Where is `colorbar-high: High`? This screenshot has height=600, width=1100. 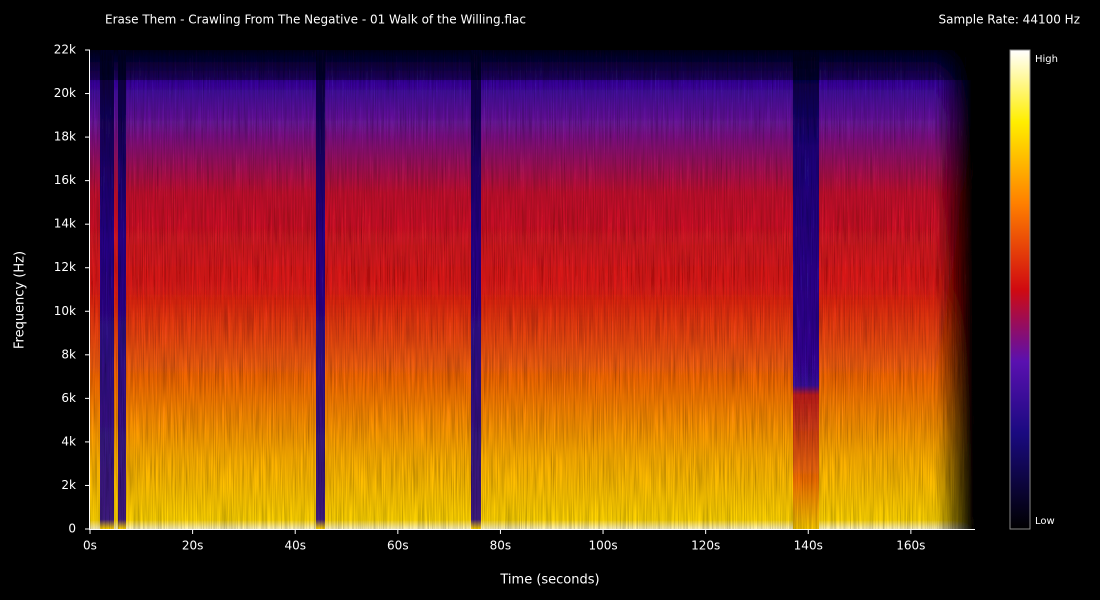 colorbar-high: High is located at coordinates (1046, 59).